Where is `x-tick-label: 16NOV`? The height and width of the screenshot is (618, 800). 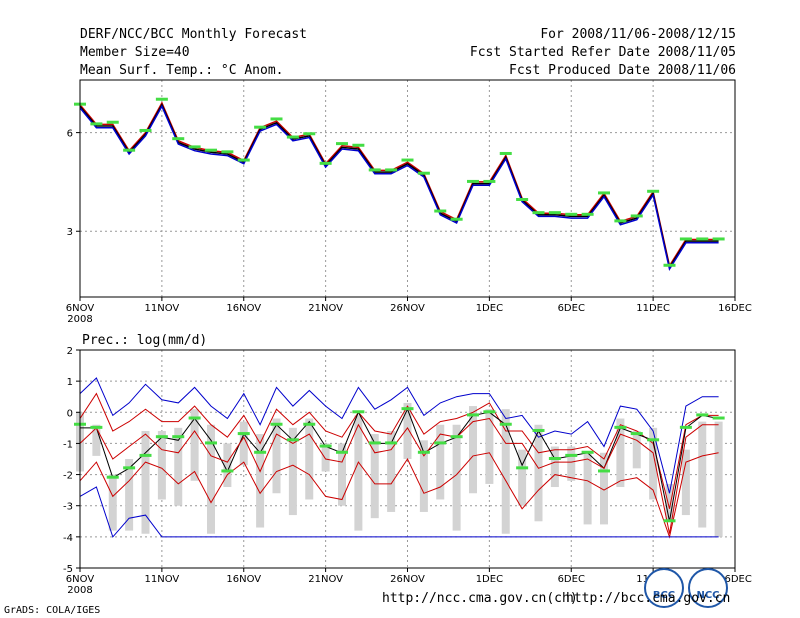 x-tick-label: 16NOV is located at coordinates (243, 308).